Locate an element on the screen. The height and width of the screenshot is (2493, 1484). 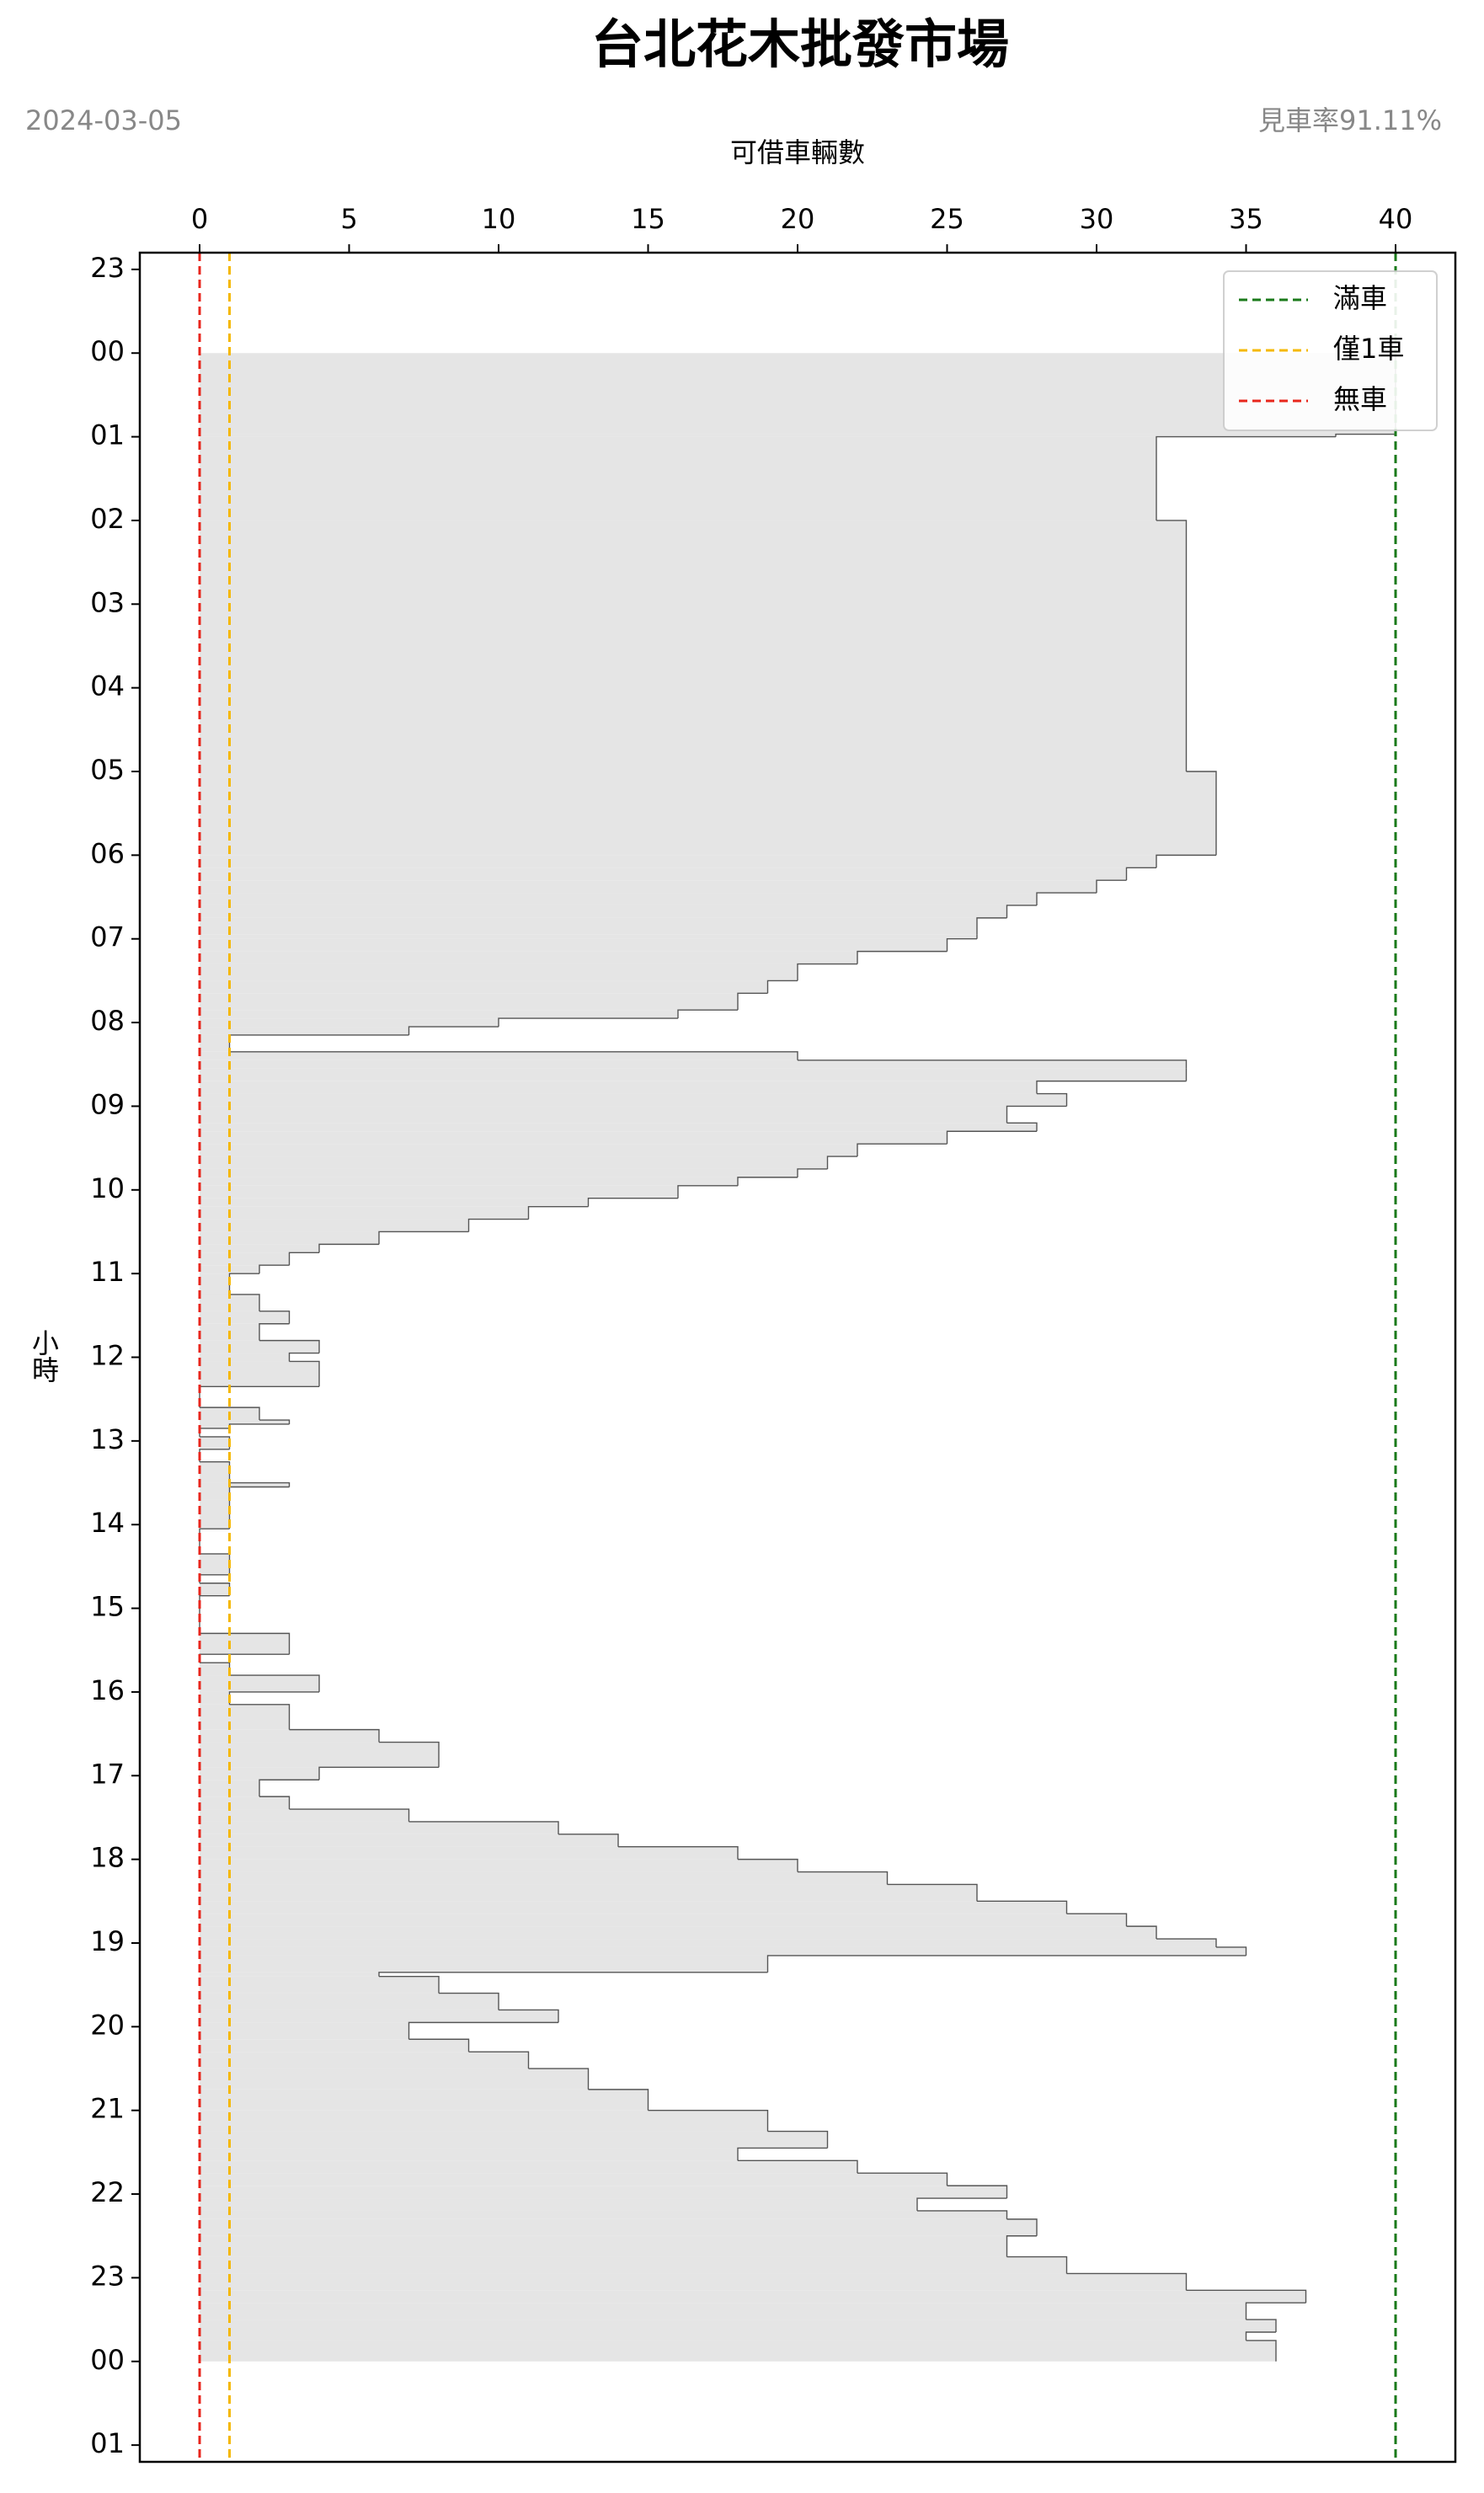
chart-title: 台北花木批發市場 is located at coordinates (800, 44).